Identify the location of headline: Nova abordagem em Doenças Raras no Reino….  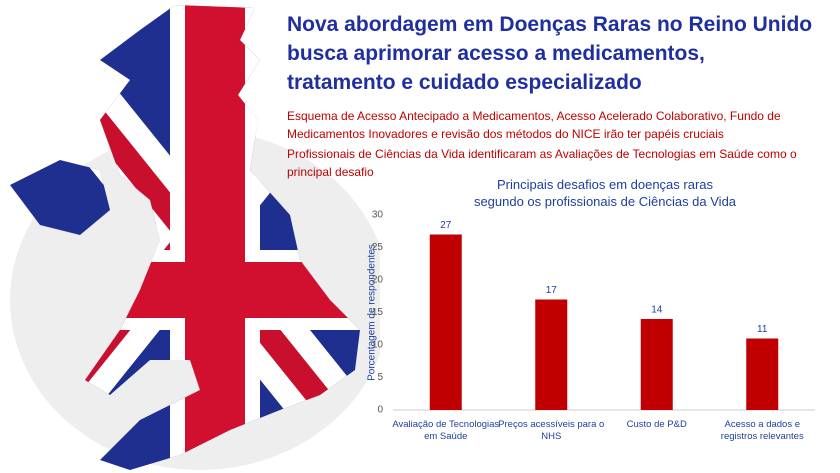
(549, 53).